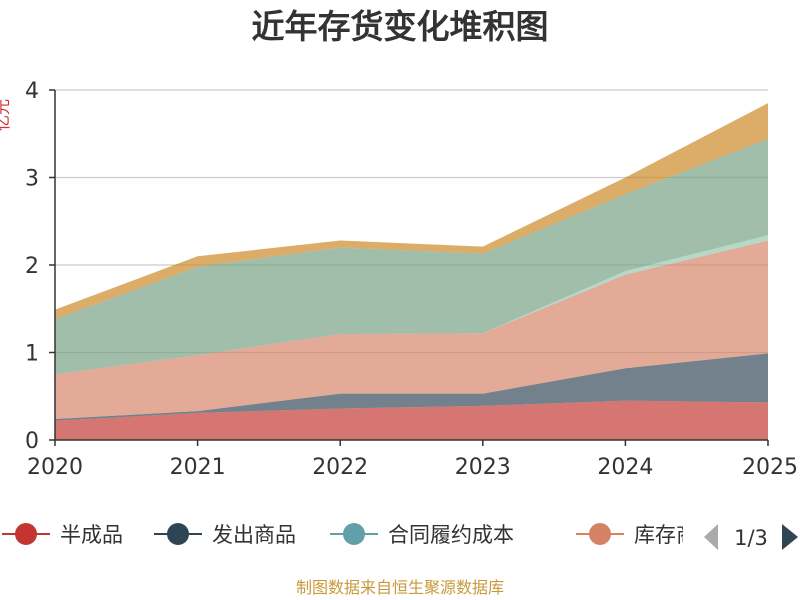 The height and width of the screenshot is (600, 800). I want to click on legend-item-2: 发出商品, so click(225, 535).